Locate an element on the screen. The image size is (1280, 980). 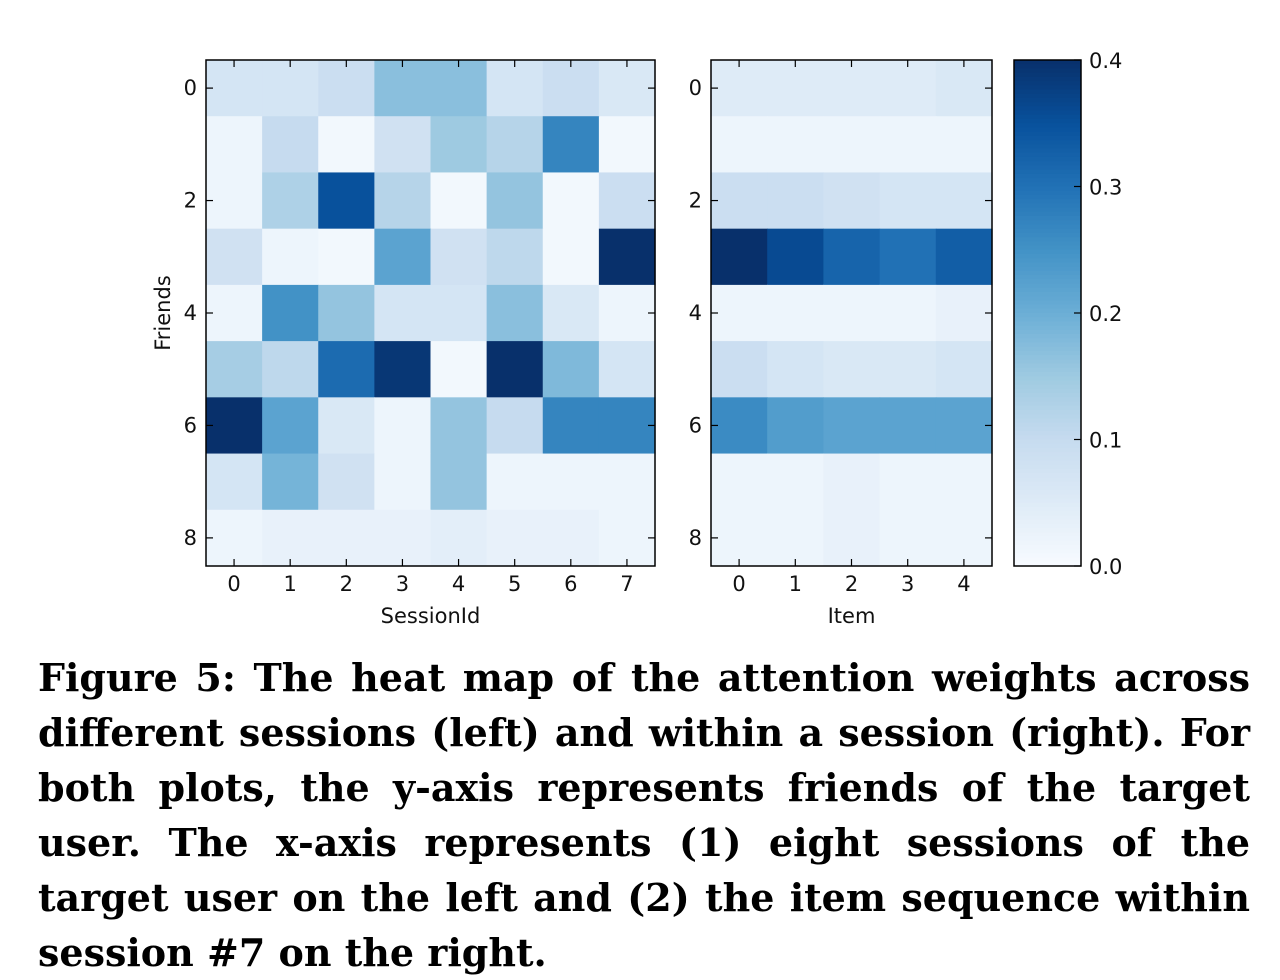
y-tick-label: 0 is located at coordinates (190, 88).